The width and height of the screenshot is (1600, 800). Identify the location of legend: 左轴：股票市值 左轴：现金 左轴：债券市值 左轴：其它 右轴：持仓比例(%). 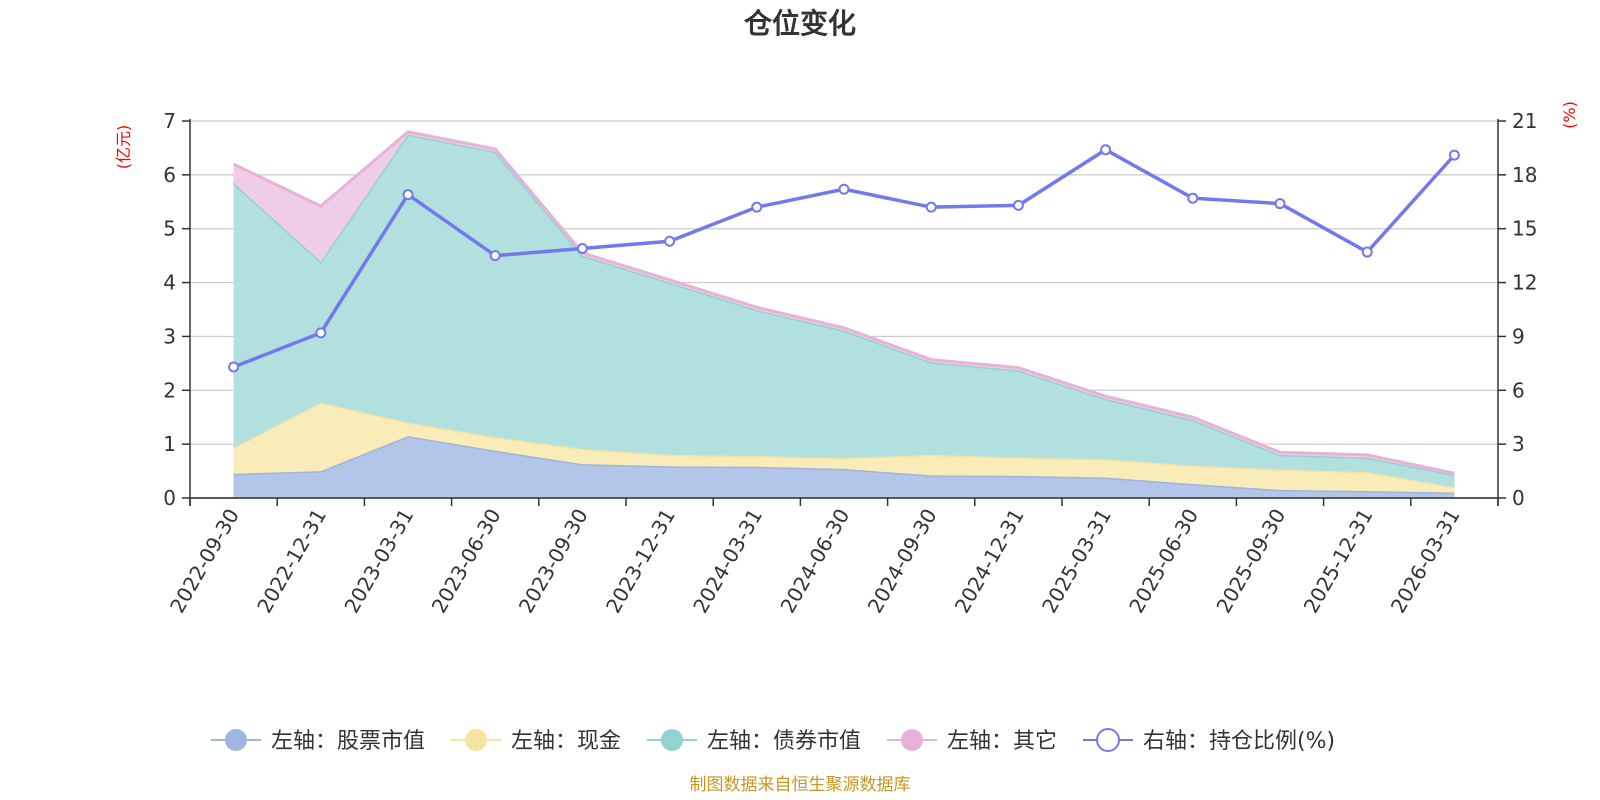
(773, 741).